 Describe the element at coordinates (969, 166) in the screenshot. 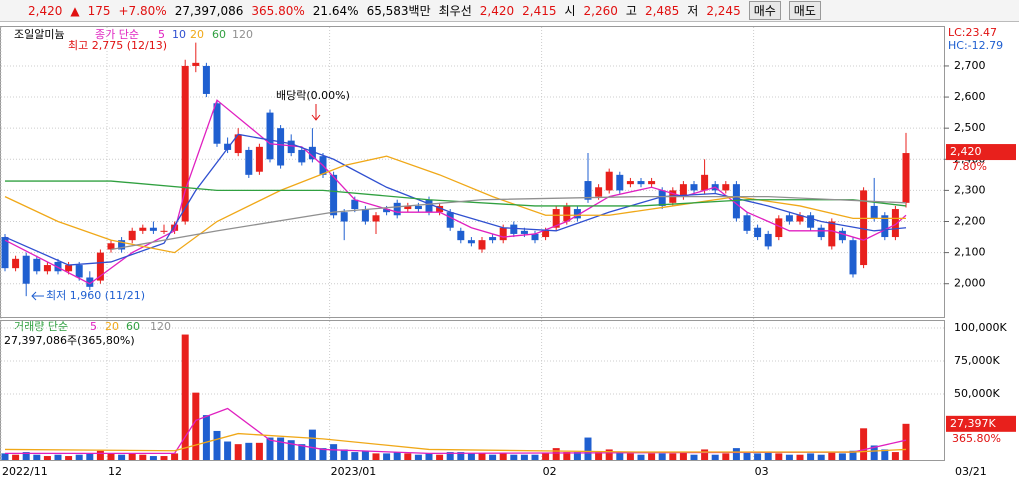

I see `price-tag-rate: 7.80%` at that location.